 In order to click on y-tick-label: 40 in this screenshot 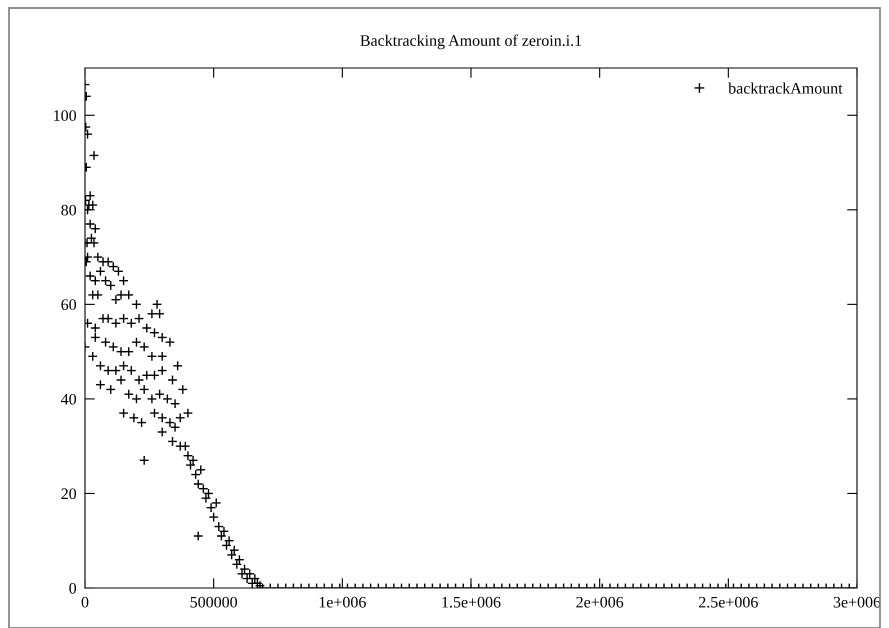, I will do `click(68, 399)`.